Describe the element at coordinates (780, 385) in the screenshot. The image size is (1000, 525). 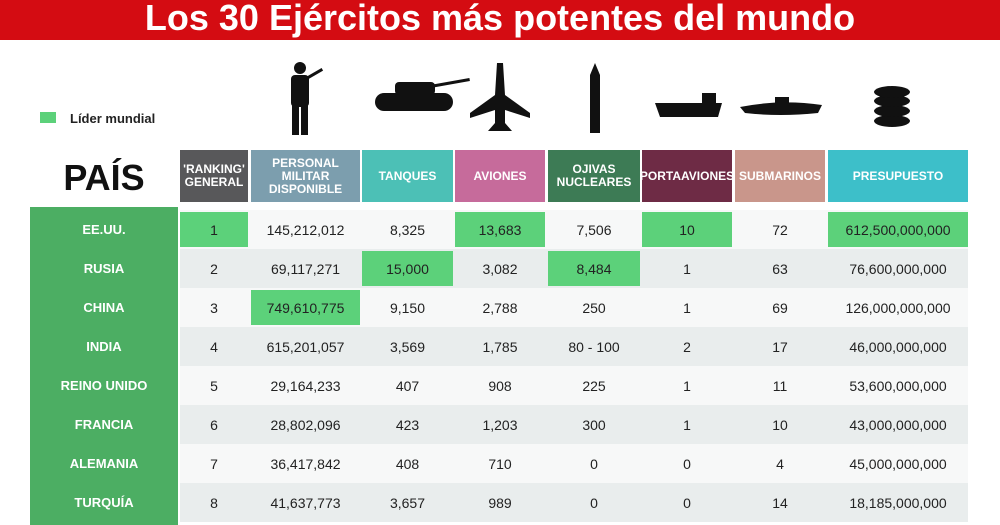
I see `cell: 11` at that location.